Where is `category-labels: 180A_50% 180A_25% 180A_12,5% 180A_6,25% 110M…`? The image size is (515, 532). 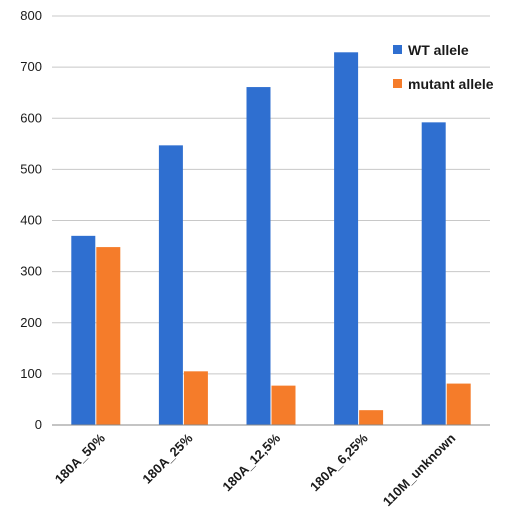 category-labels: 180A_50% 180A_25% 180A_12,5% 180A_6,25% 110M… is located at coordinates (255, 469).